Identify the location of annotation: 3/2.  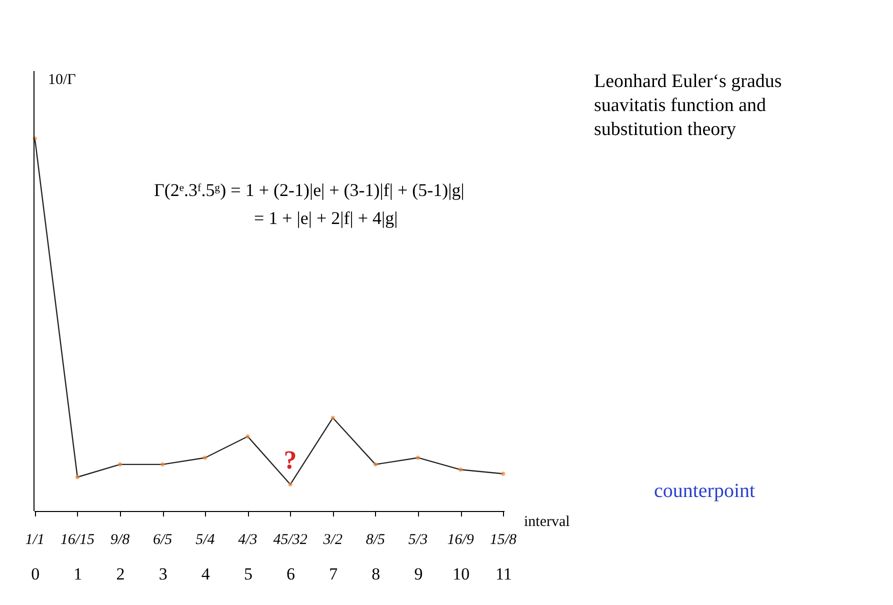
(332, 540).